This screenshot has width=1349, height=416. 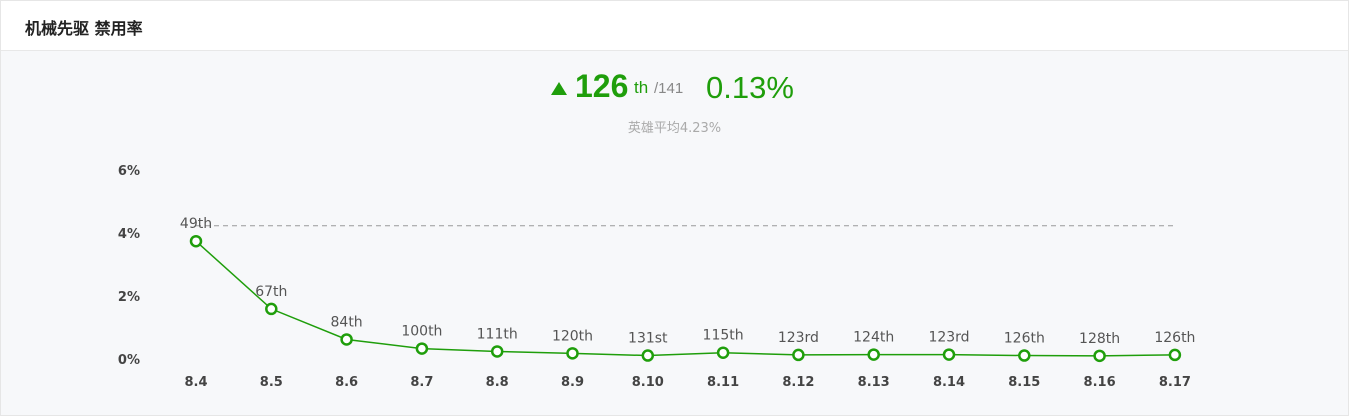 What do you see at coordinates (723, 336) in the screenshot?
I see `rank-label: 115th` at bounding box center [723, 336].